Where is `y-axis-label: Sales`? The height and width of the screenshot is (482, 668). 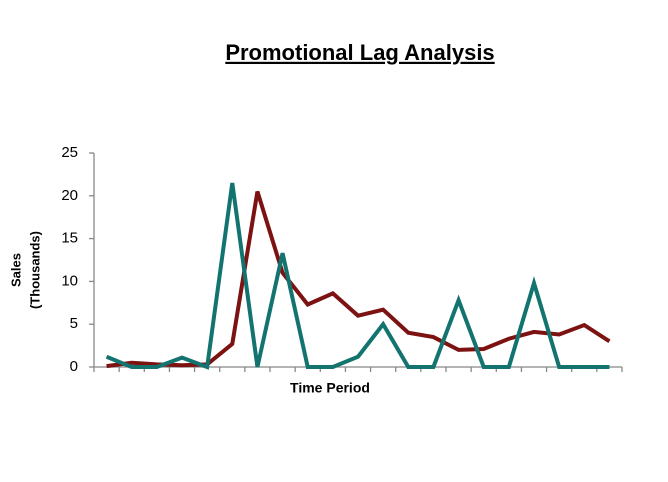 y-axis-label: Sales is located at coordinates (15, 270).